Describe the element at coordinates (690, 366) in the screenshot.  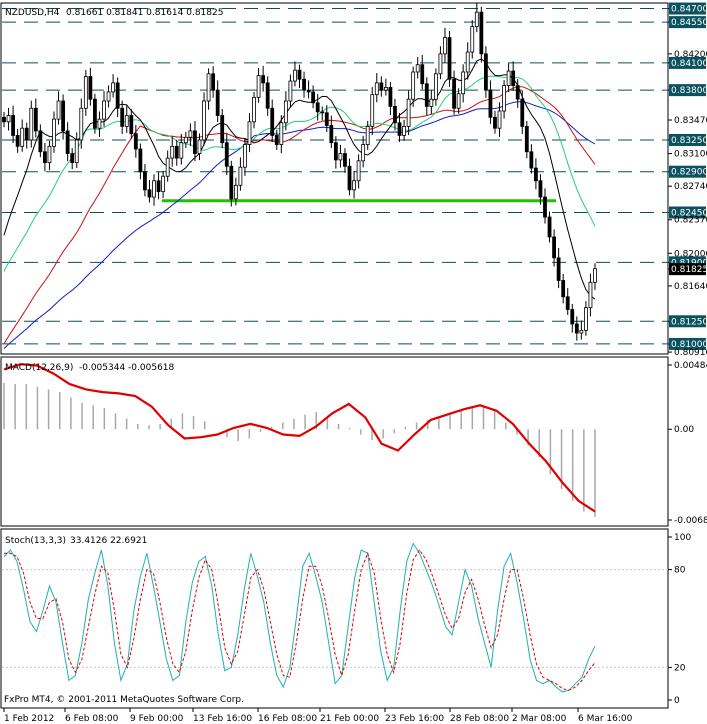
I see `macd-tick-label: 0.00484` at that location.